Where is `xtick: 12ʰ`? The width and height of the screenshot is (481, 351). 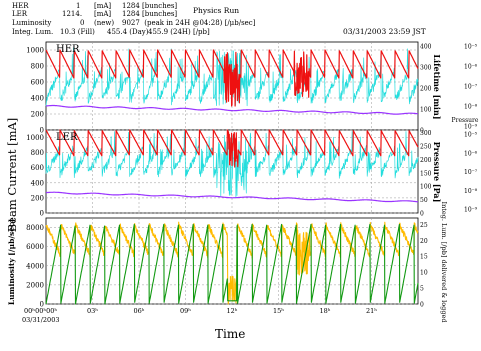 xtick: 12ʰ is located at coordinates (231, 311).